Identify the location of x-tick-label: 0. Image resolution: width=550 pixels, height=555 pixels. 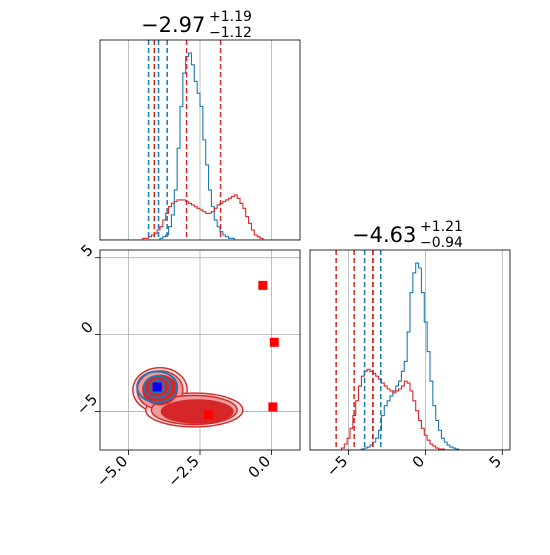
(418, 461).